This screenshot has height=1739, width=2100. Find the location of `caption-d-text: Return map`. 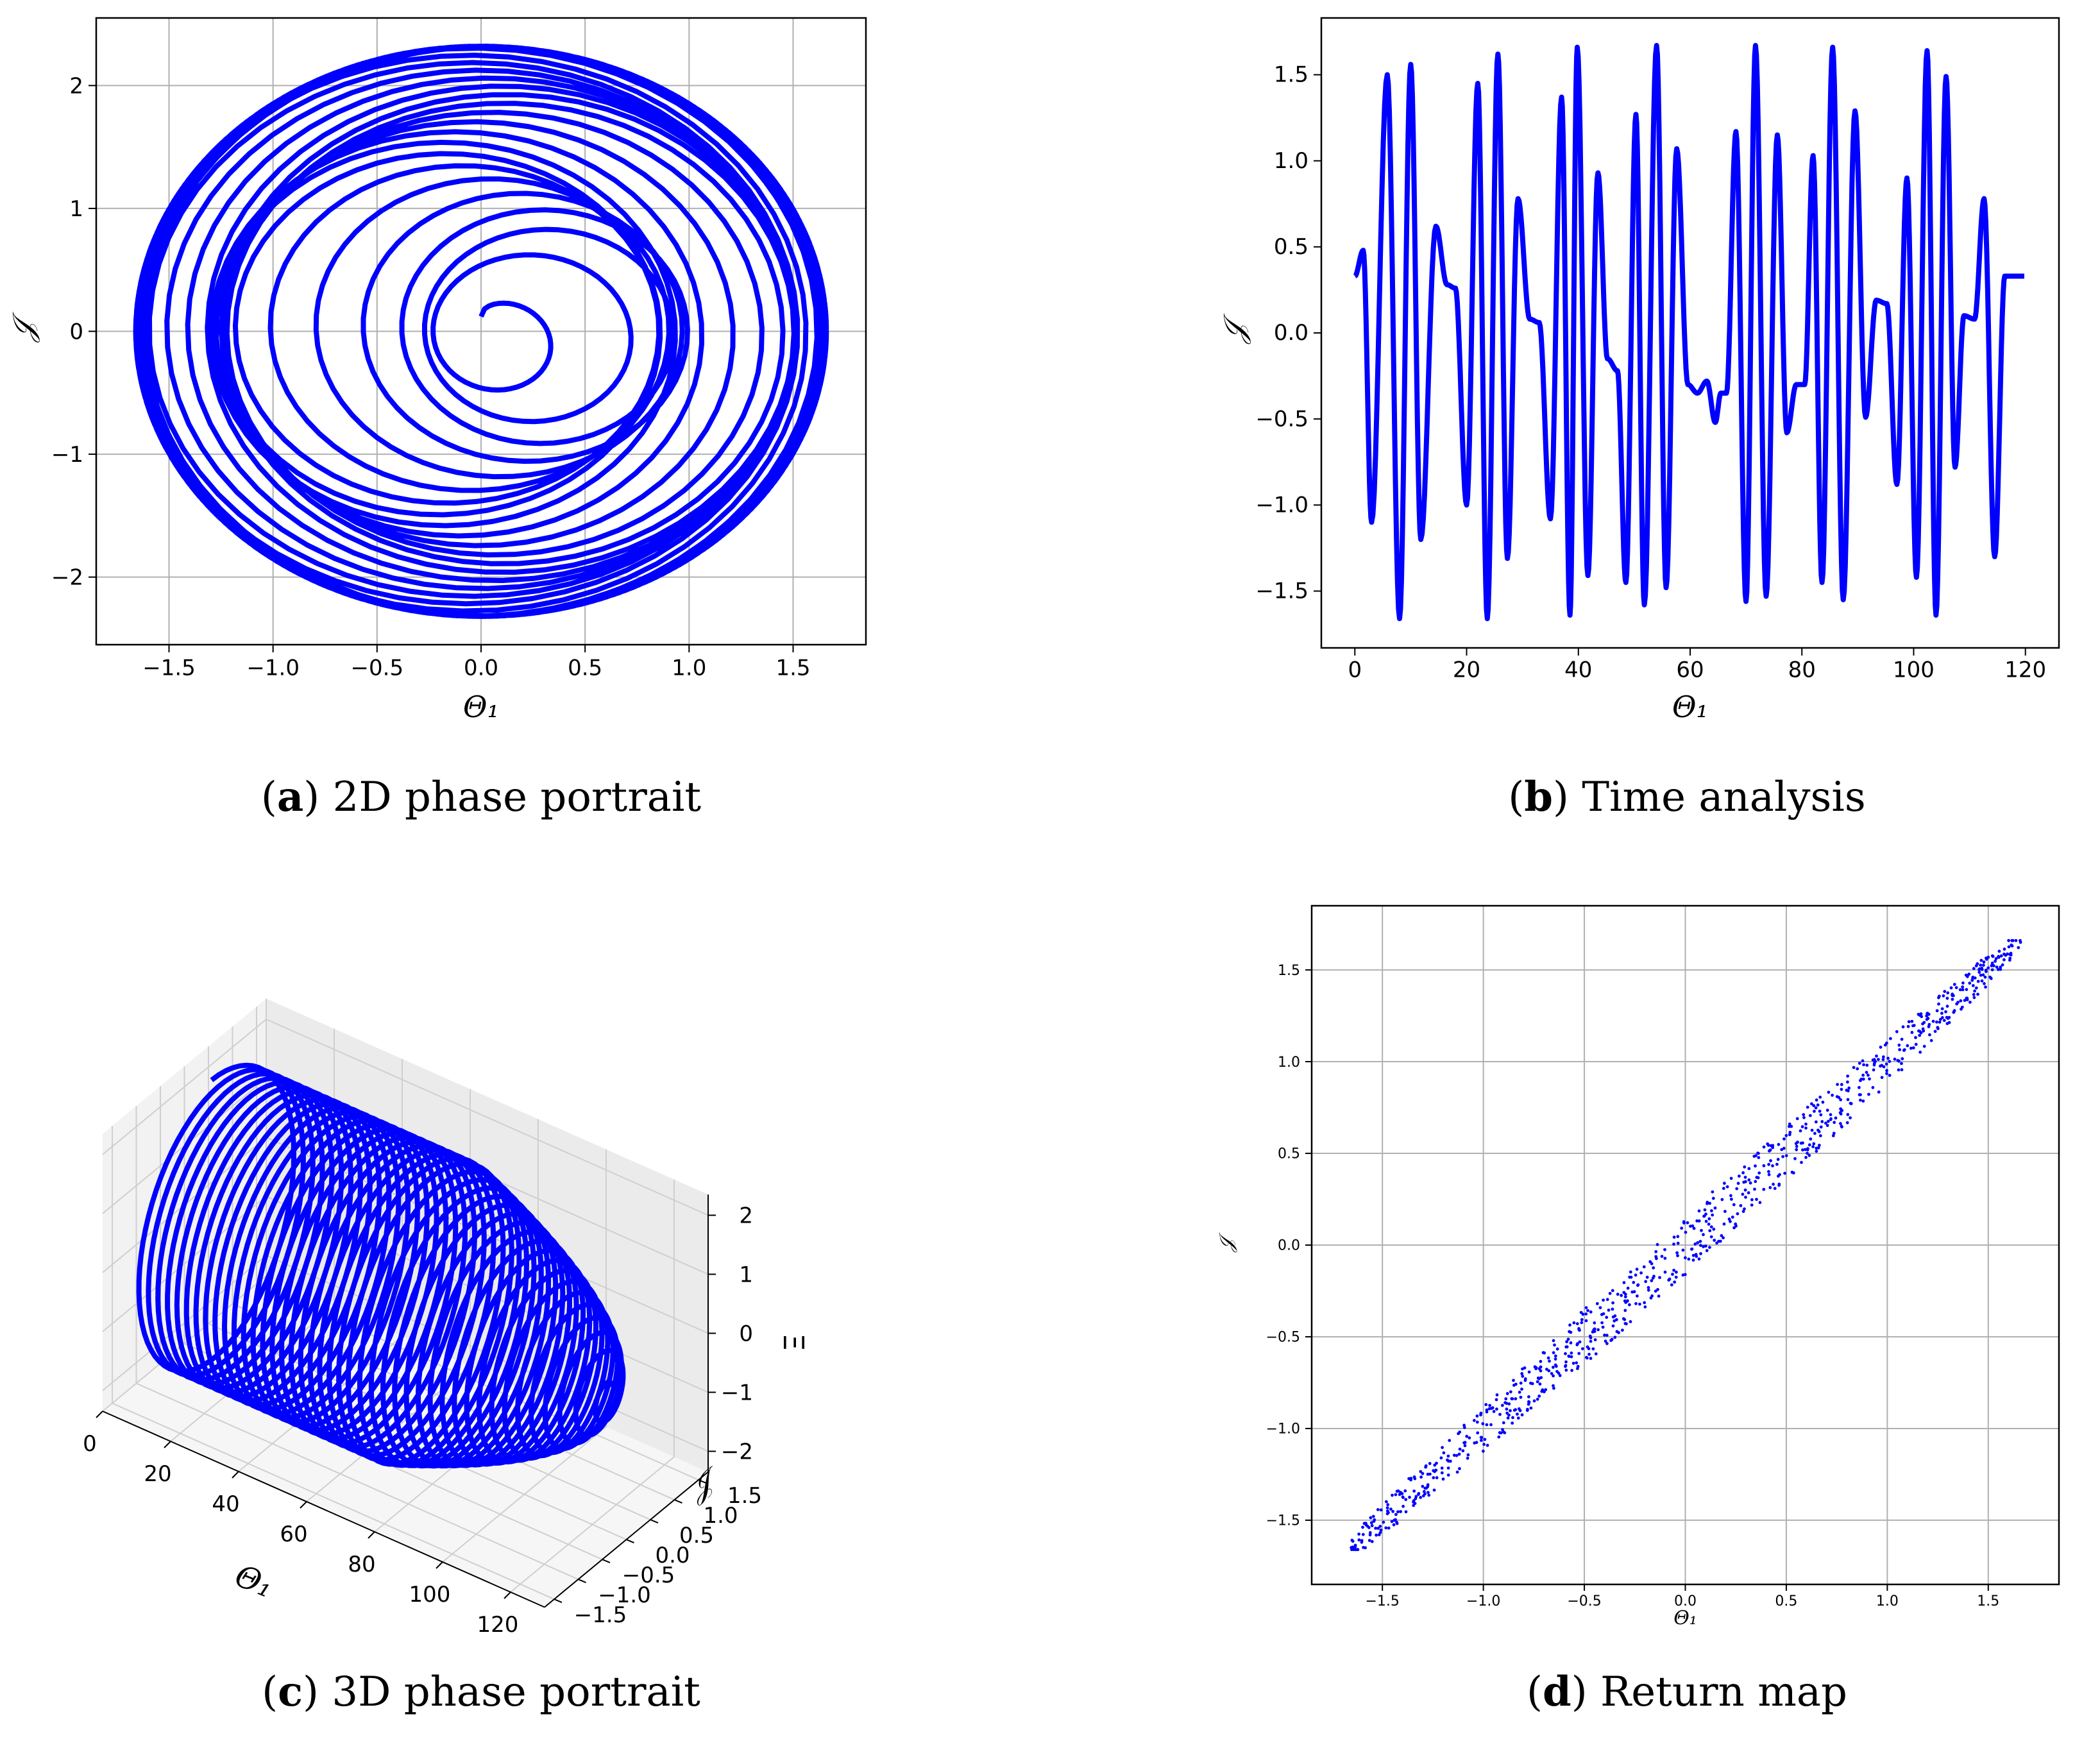

caption-d-text: Return map is located at coordinates (1717, 1692).